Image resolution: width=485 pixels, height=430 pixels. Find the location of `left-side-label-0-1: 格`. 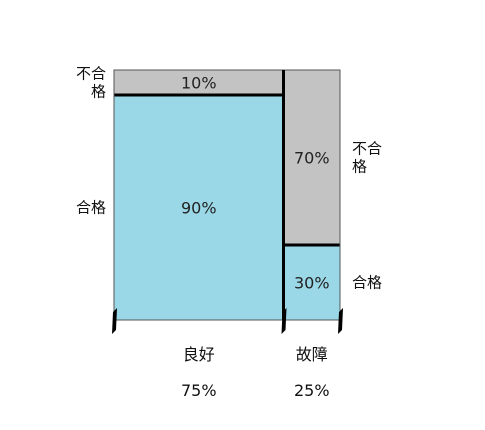

left-side-label-0-1: 格 is located at coordinates (98, 92).